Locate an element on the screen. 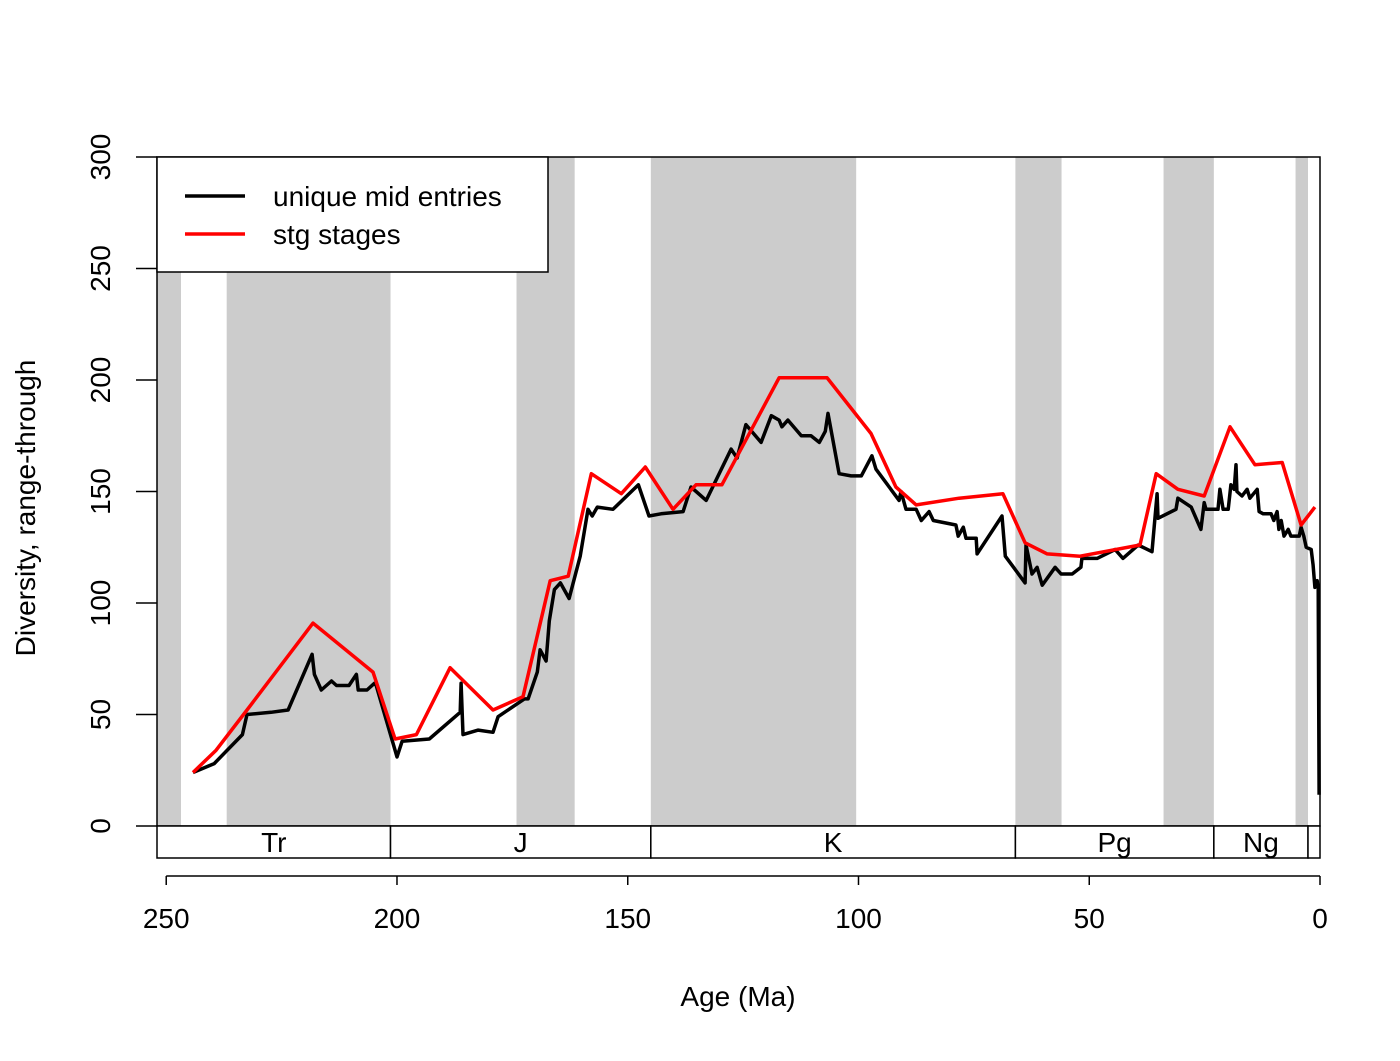  legend-label: unique mid entries is located at coordinates (387, 196).